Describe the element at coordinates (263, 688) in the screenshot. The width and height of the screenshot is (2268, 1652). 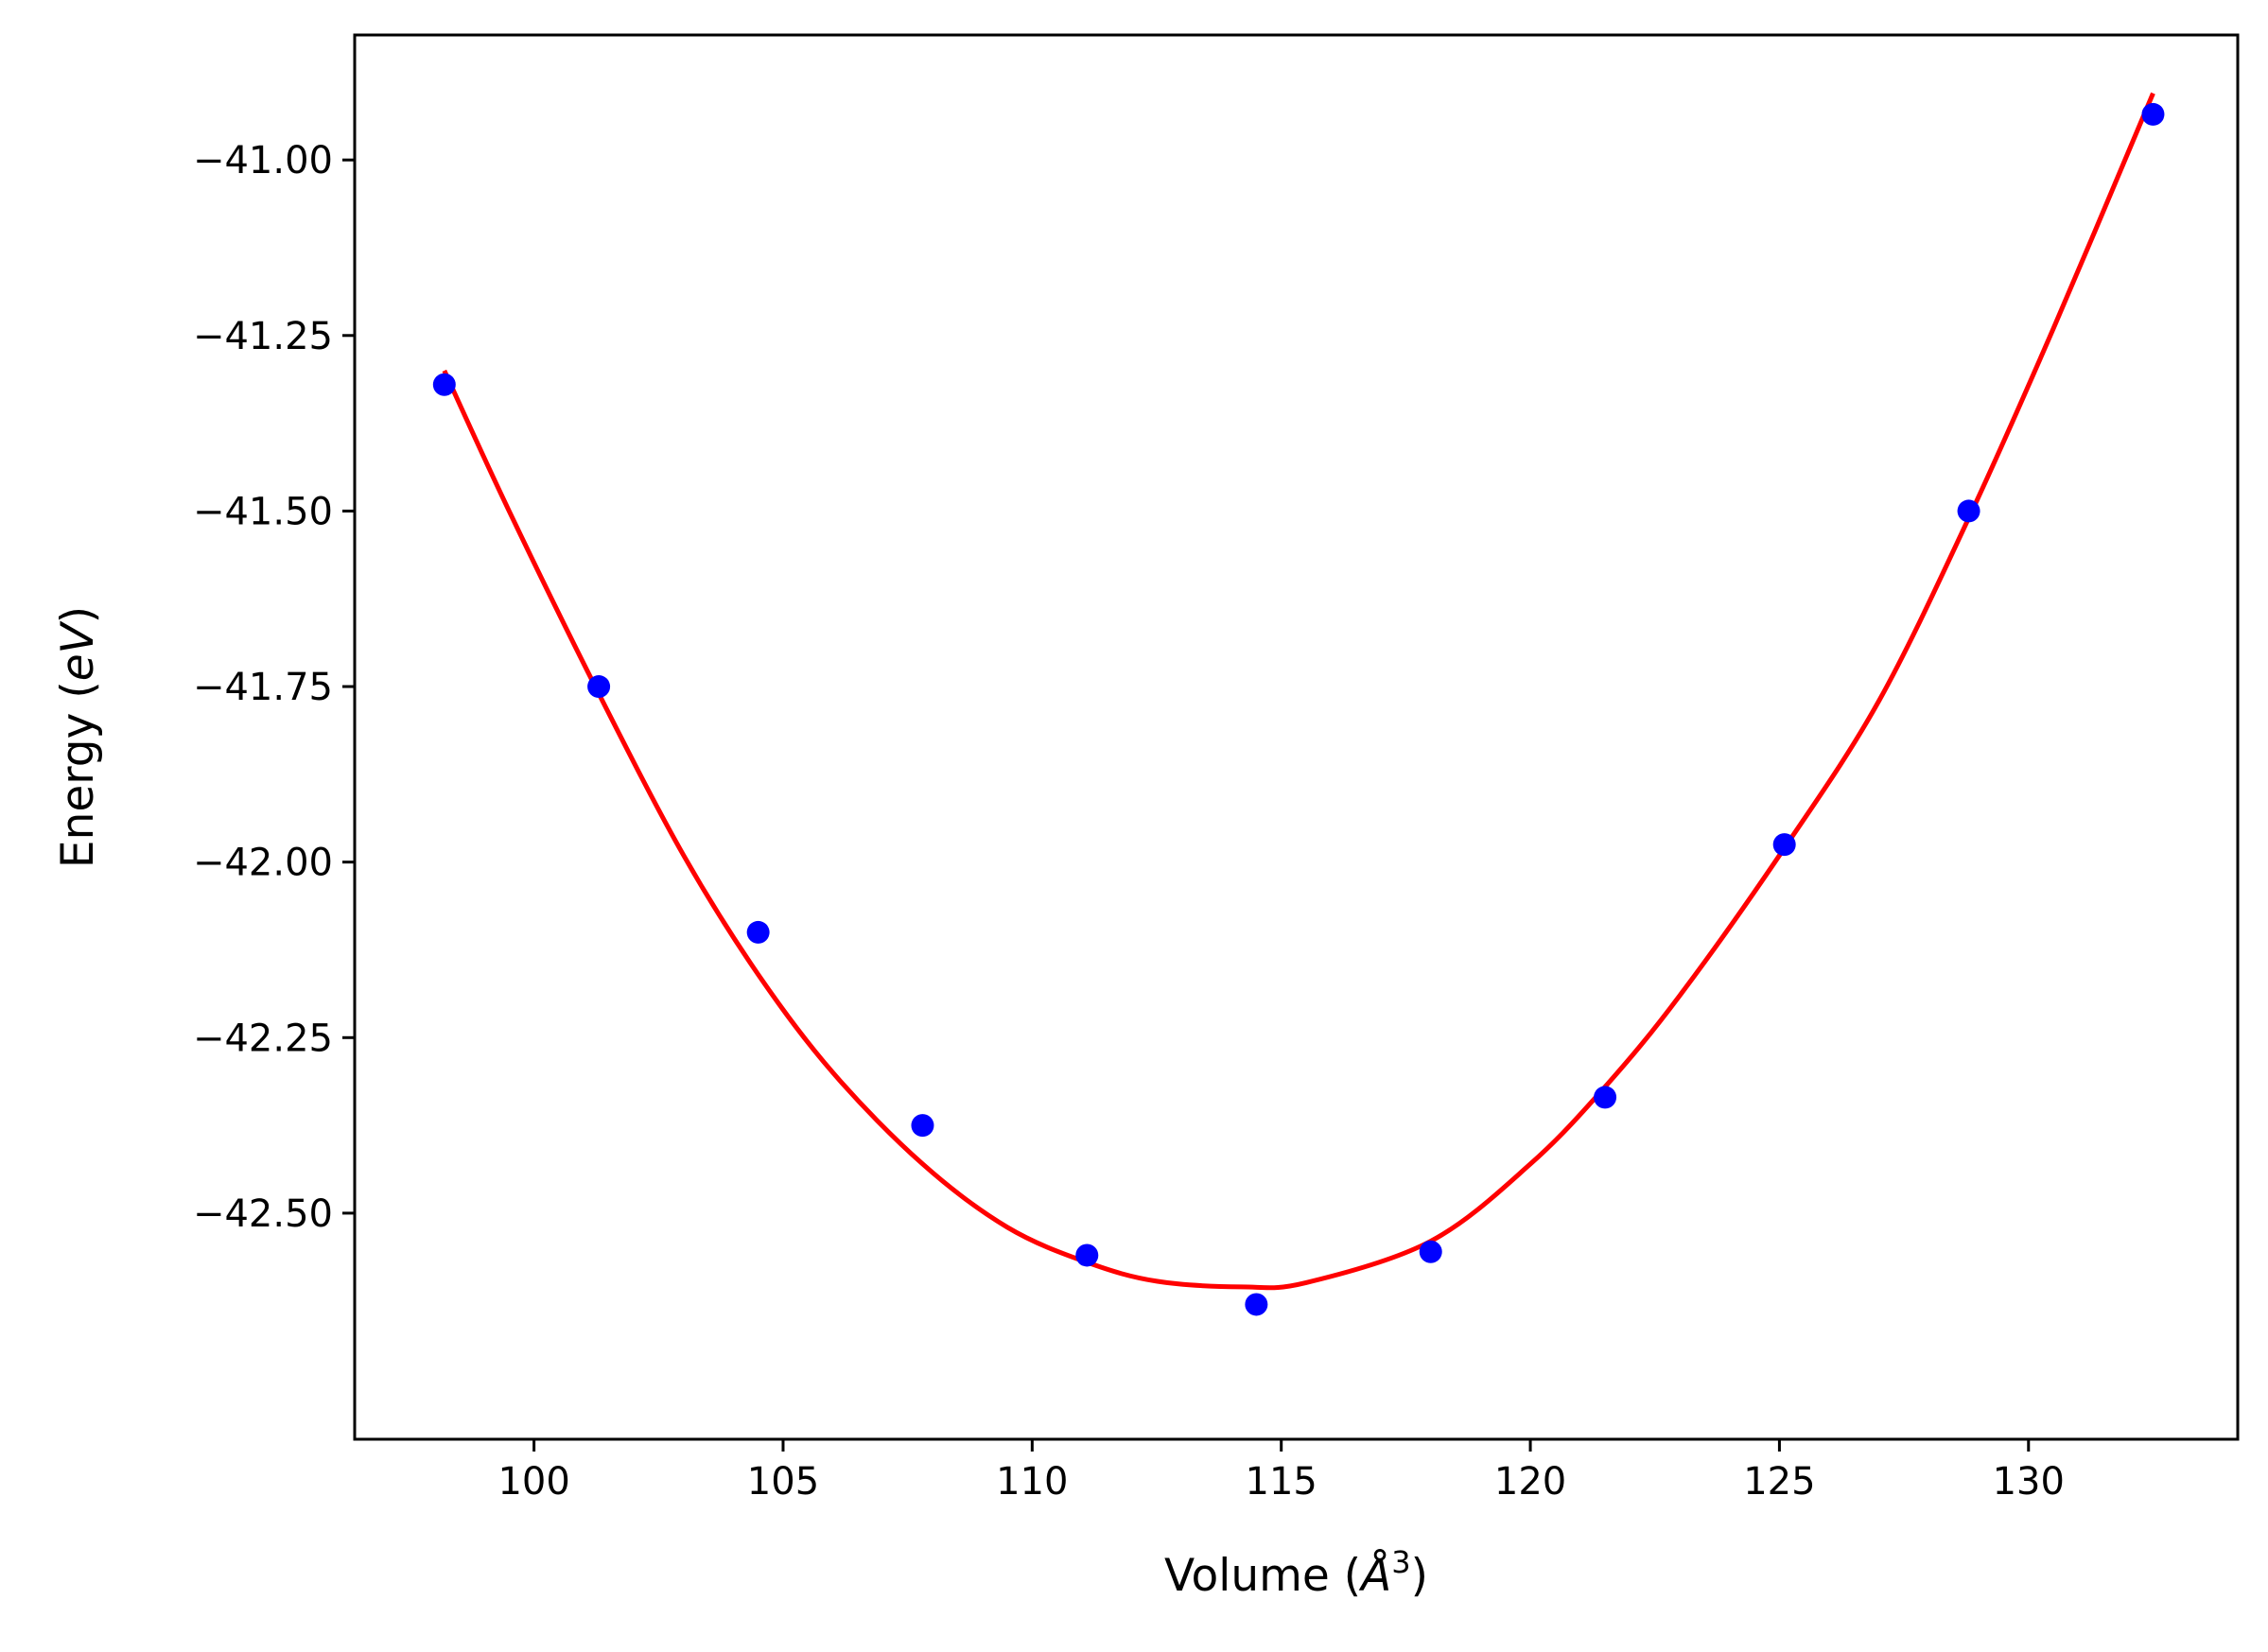
I see `y-tick-label: −41.75` at that location.